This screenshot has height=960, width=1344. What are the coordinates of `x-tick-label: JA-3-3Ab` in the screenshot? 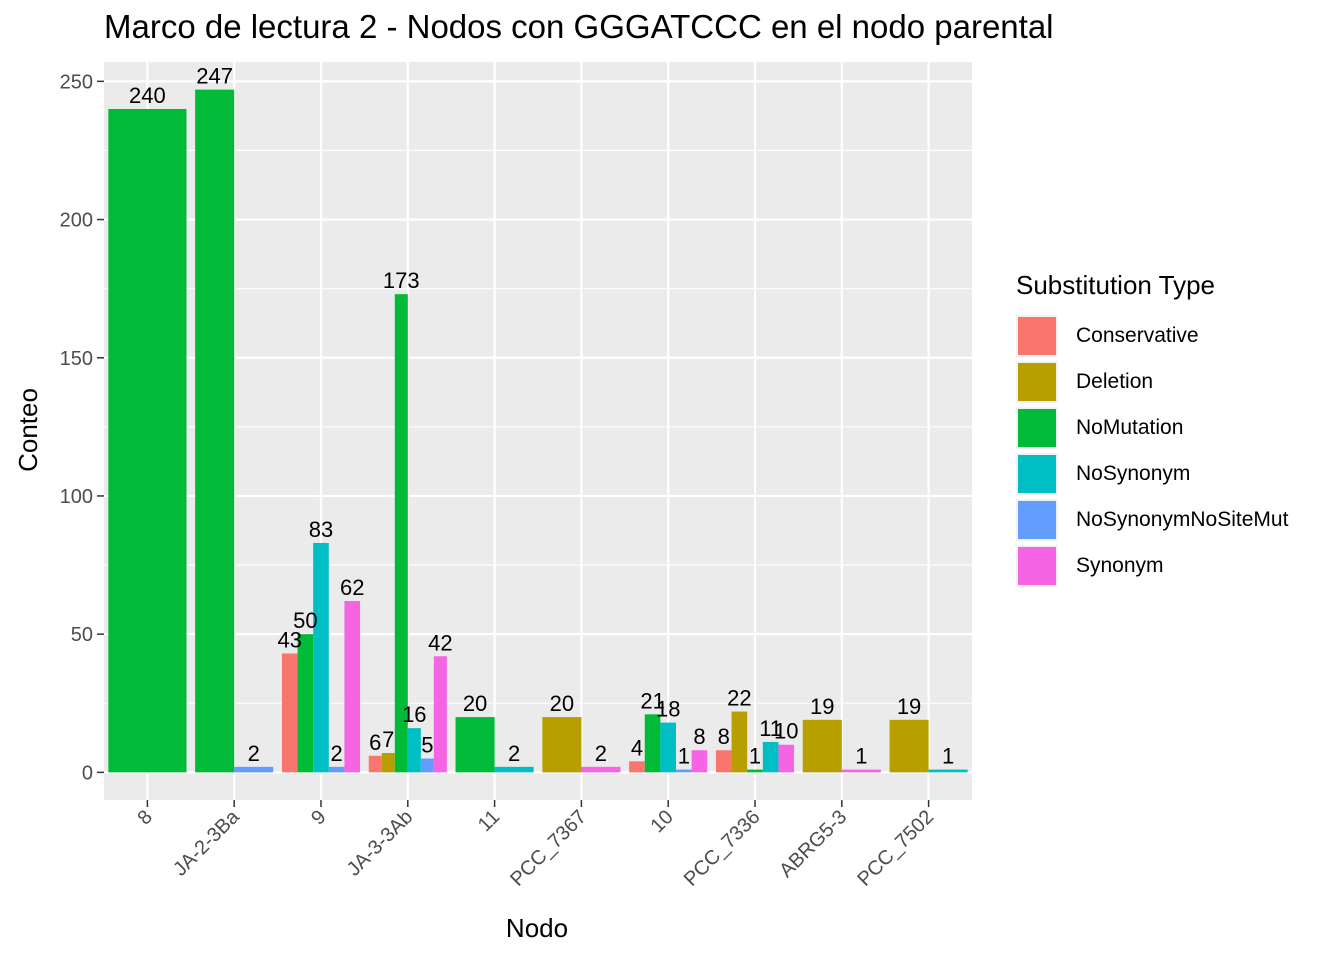 It's located at (380, 843).